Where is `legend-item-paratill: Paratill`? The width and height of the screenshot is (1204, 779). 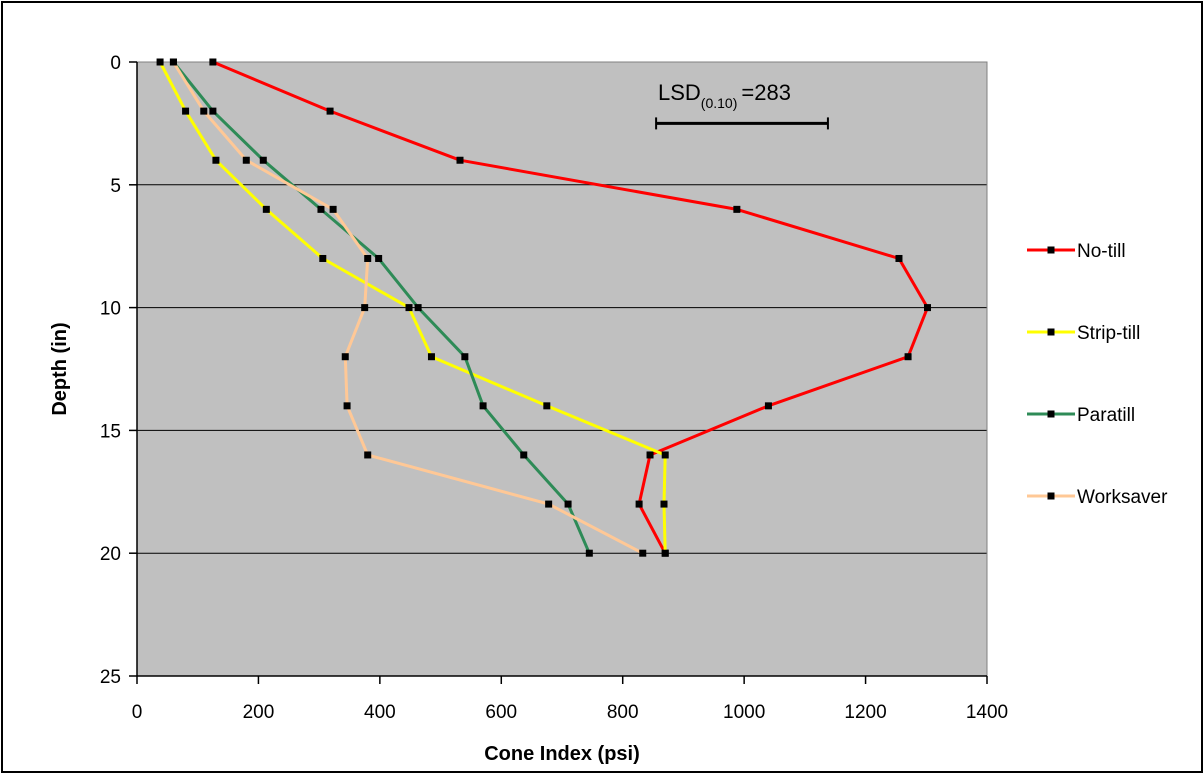 legend-item-paratill: Paratill is located at coordinates (1081, 415).